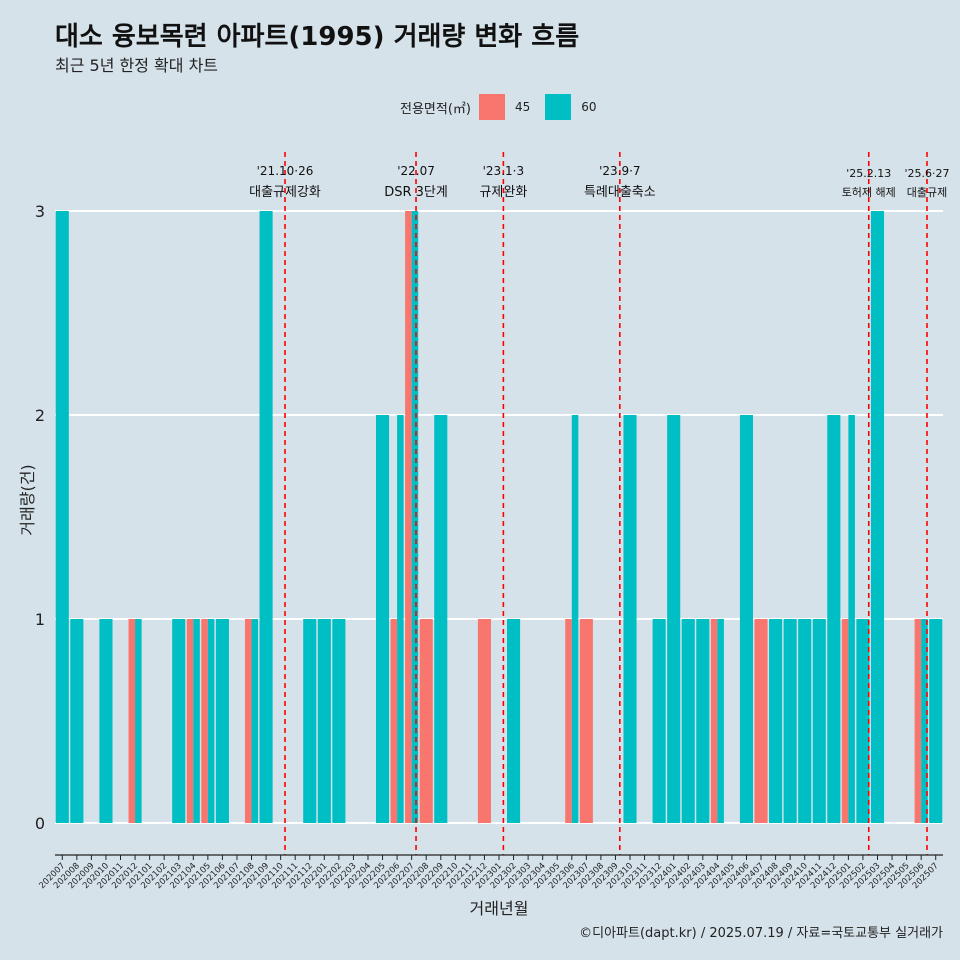 The width and height of the screenshot is (960, 960). Describe the element at coordinates (285, 171) in the screenshot. I see `event-date-label: '21.10·26` at that location.